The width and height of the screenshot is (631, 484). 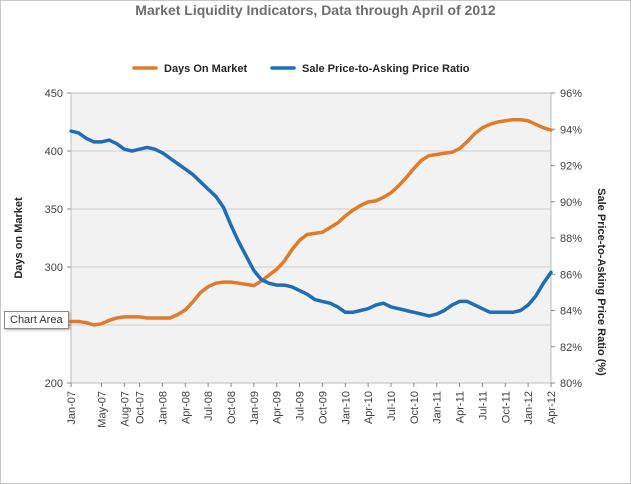 I want to click on x-tick-label: Jul-11, so click(x=483, y=405).